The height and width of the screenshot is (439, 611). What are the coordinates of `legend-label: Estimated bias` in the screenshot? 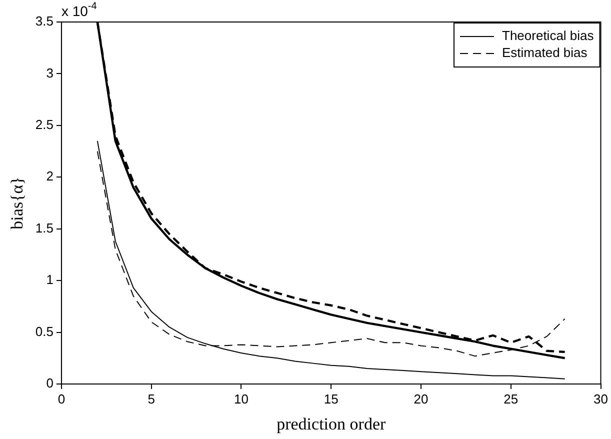 It's located at (545, 52).